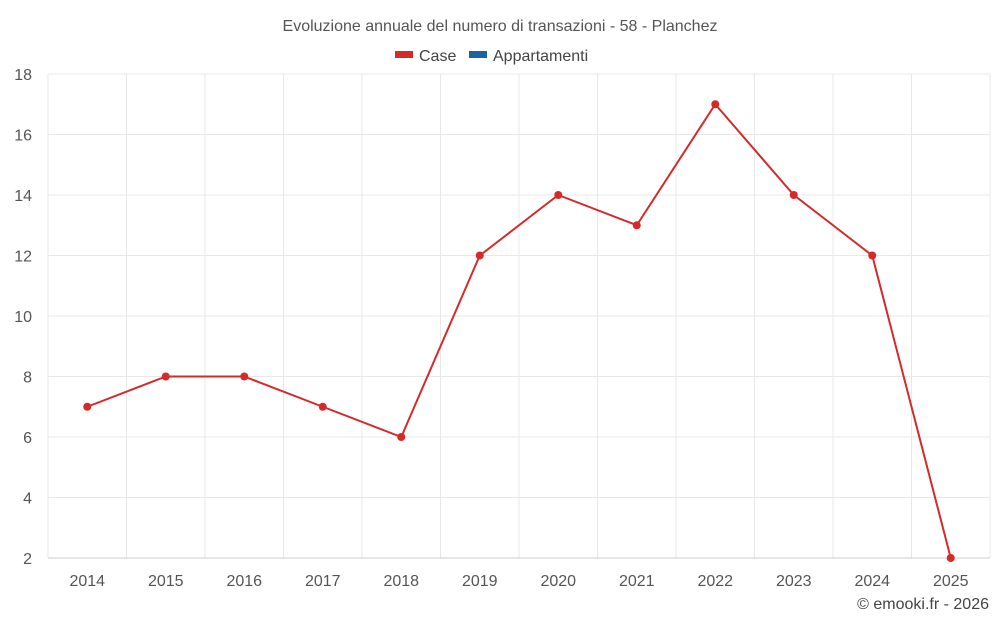  I want to click on legend-item-case: Case, so click(425, 56).